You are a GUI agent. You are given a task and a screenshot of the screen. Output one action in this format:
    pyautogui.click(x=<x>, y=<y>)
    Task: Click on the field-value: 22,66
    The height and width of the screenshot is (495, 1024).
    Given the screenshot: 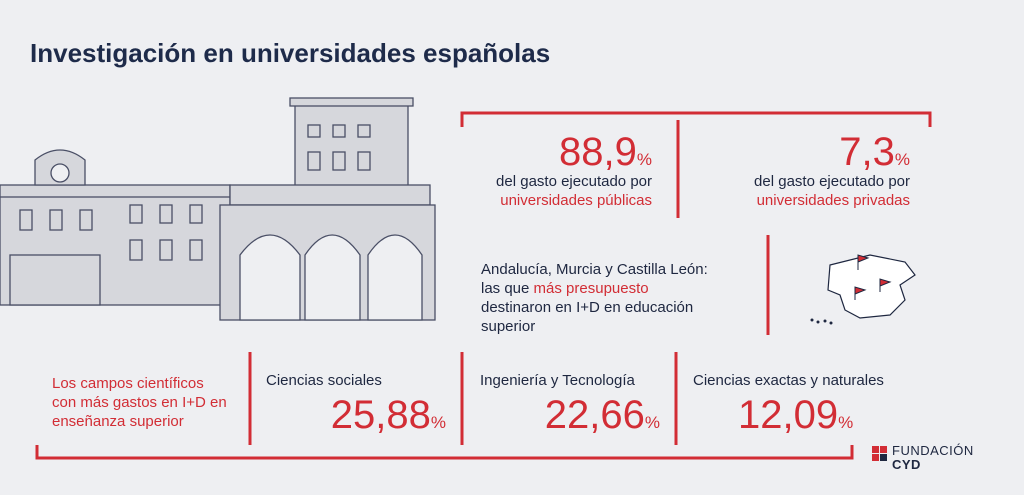 What is the action you would take?
    pyautogui.click(x=594, y=415)
    